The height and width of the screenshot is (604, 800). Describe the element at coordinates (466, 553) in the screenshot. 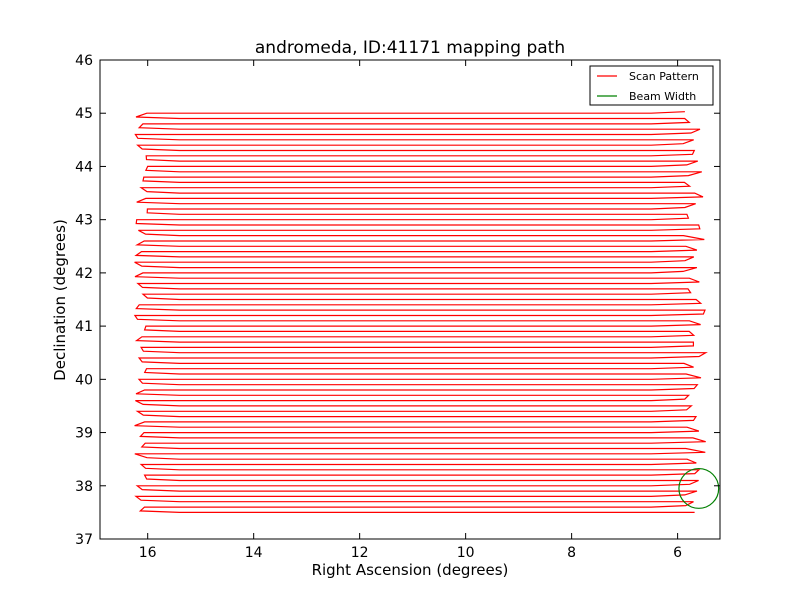

I see `x-tick-label: 10` at that location.